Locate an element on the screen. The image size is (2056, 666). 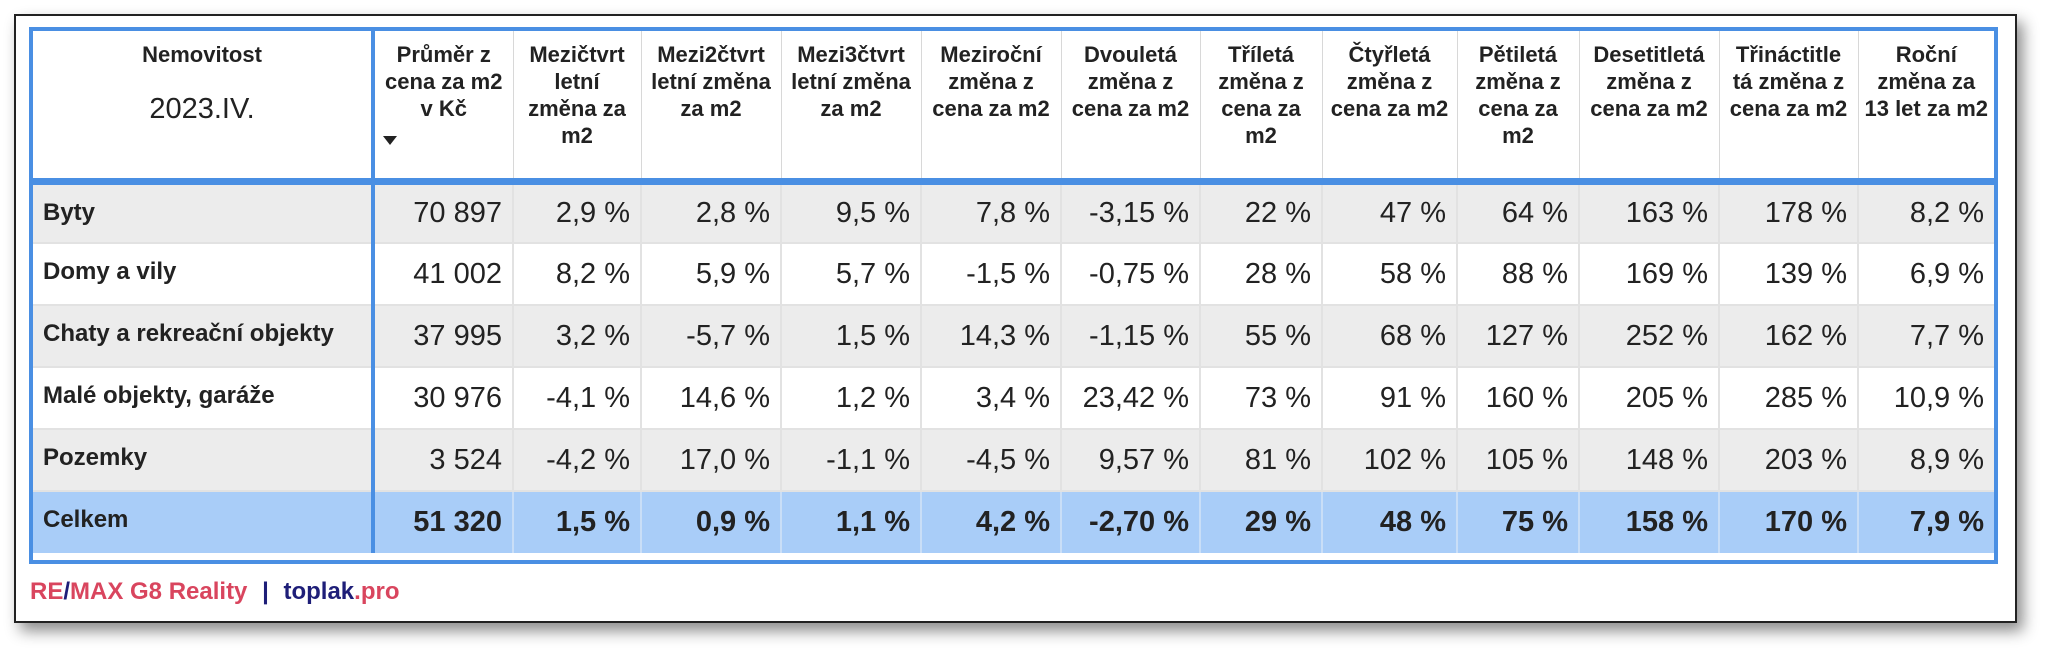
column-header-label: Průměr z cena za m2 v Kč is located at coordinates (444, 81).